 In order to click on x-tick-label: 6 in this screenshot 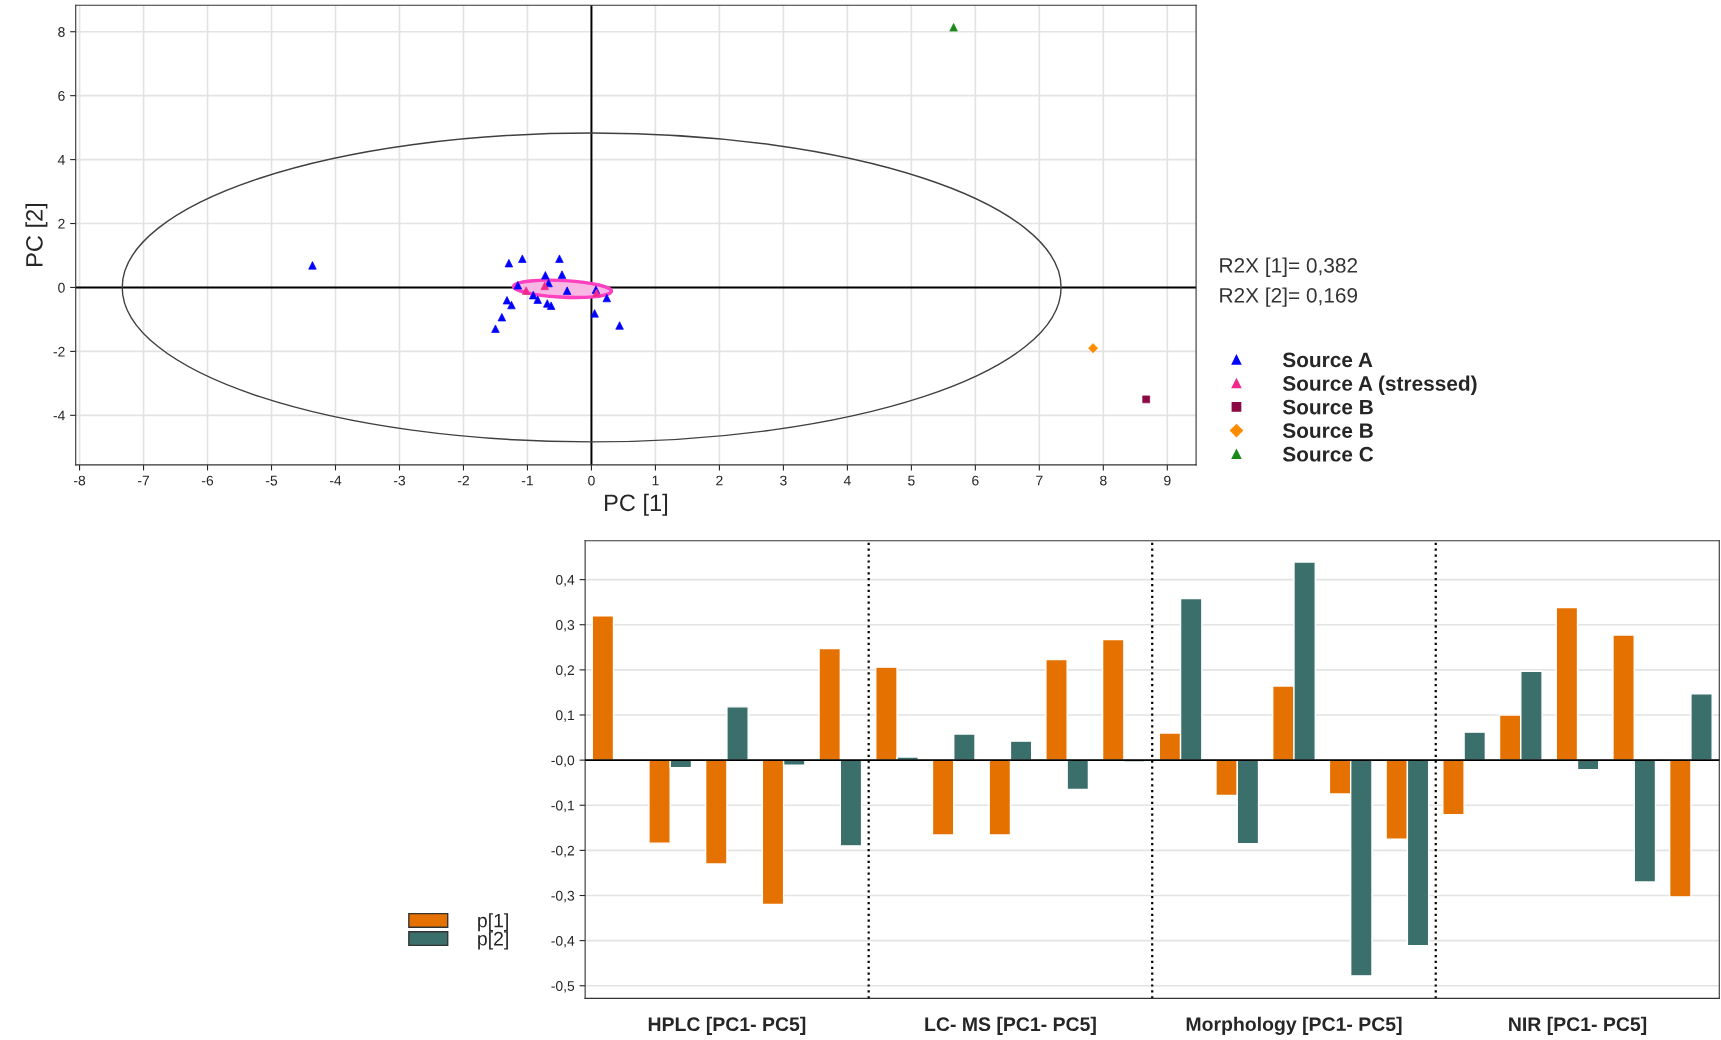, I will do `click(975, 480)`.